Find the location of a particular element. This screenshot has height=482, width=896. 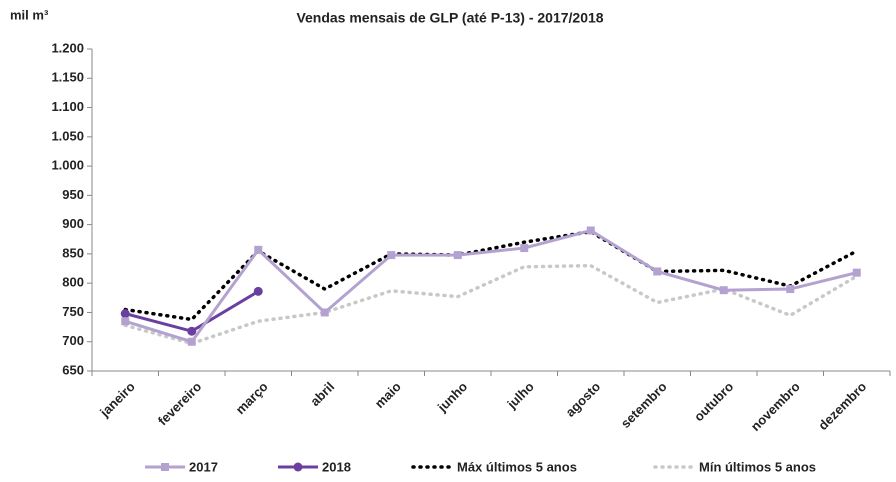

legend-label: Mín últimos 5 anos is located at coordinates (757, 466).